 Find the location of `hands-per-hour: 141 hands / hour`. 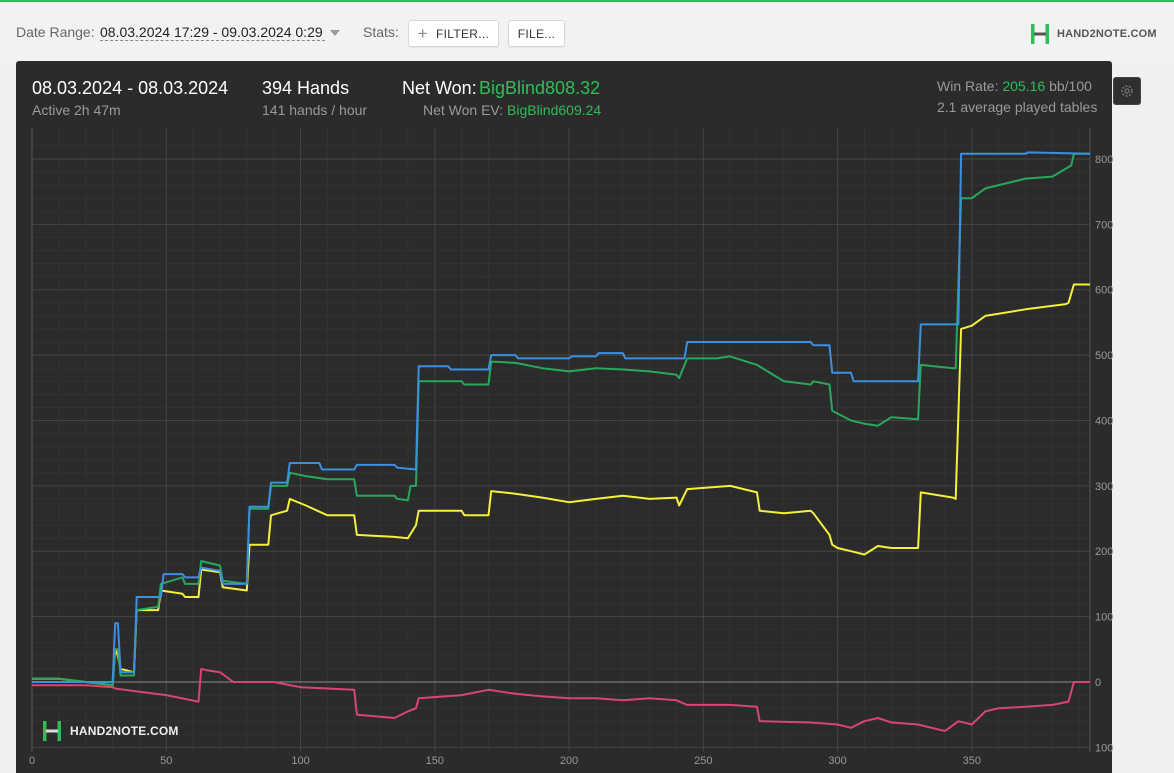

hands-per-hour: 141 hands / hour is located at coordinates (315, 110).